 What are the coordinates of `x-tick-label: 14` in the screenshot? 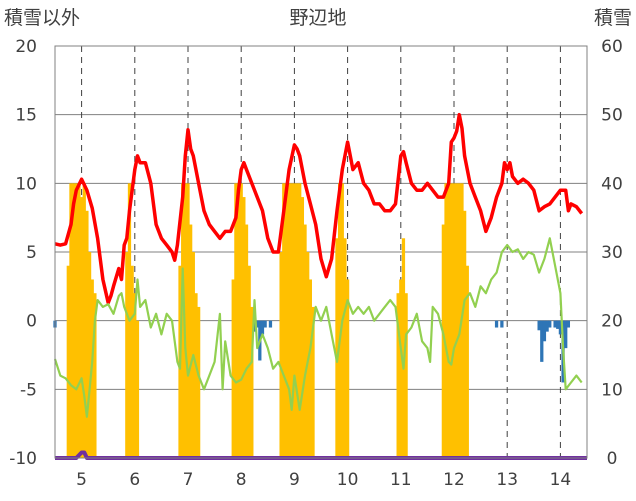 It's located at (561, 480).